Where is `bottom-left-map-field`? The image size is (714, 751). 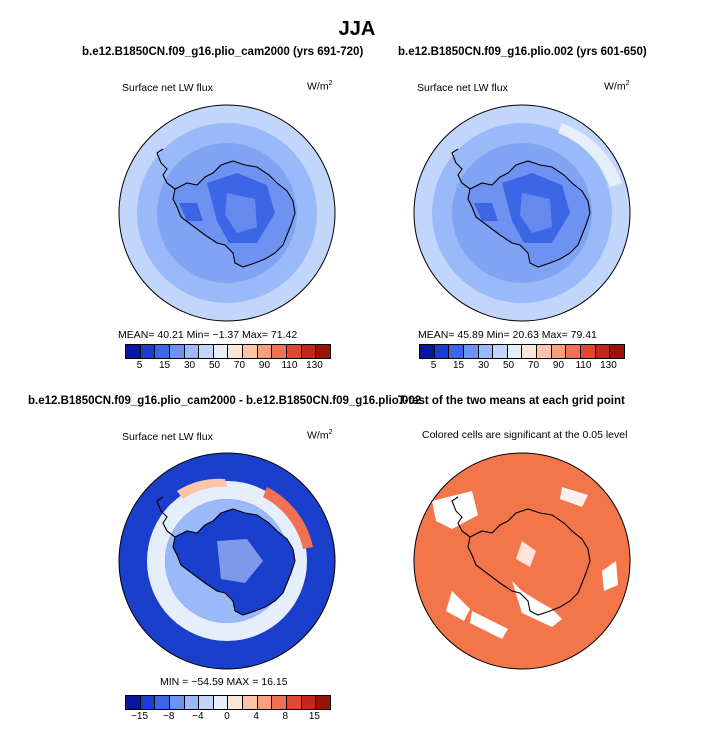 bottom-left-map-field is located at coordinates (227, 561).